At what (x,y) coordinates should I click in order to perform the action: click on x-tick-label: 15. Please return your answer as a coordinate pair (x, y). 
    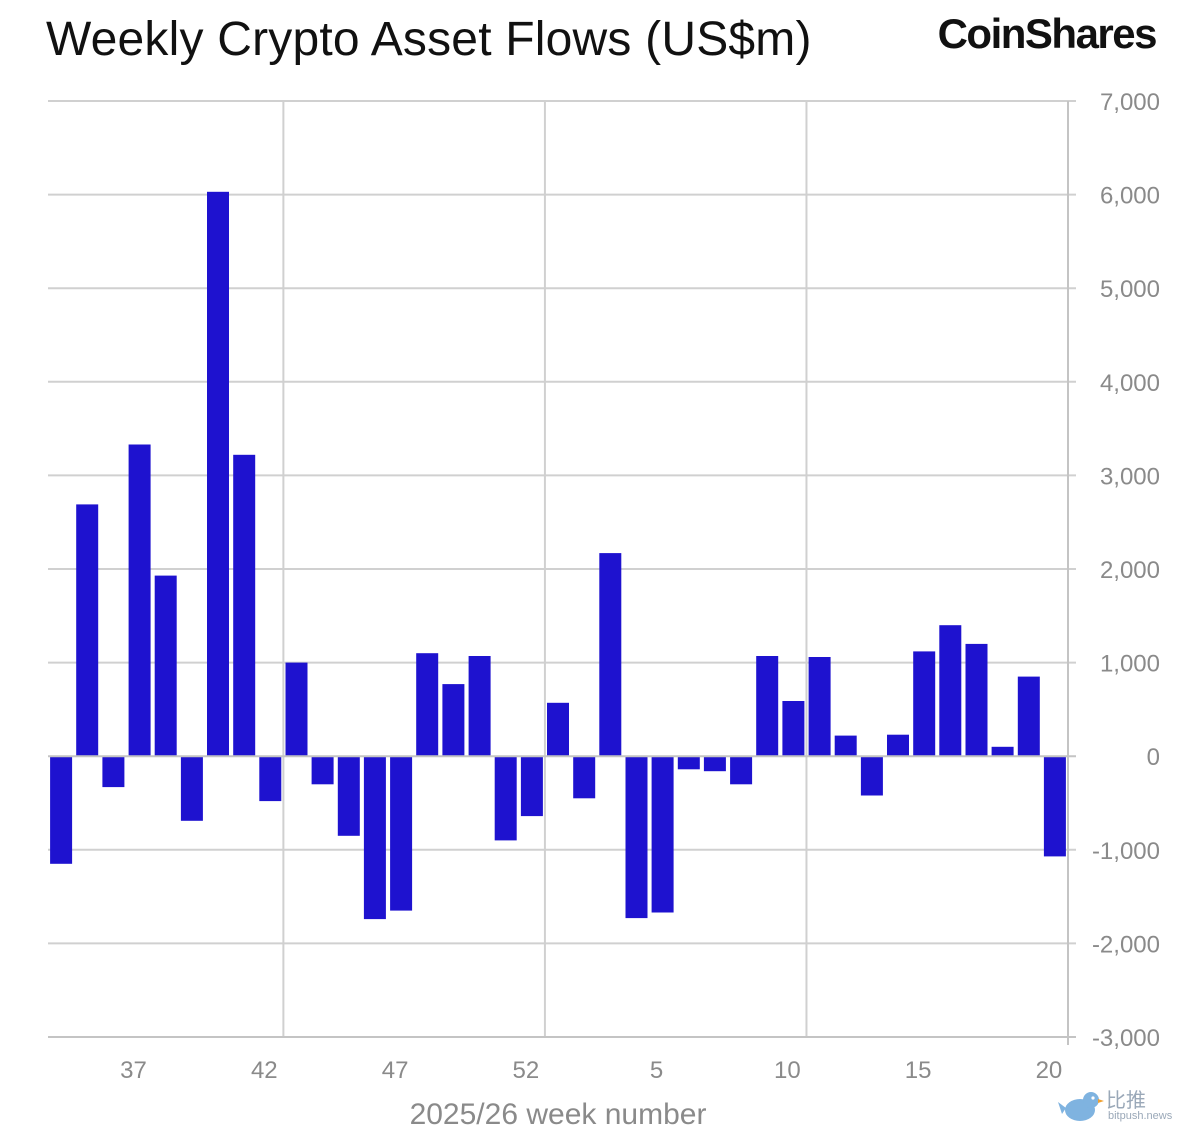
    Looking at the image, I should click on (918, 1070).